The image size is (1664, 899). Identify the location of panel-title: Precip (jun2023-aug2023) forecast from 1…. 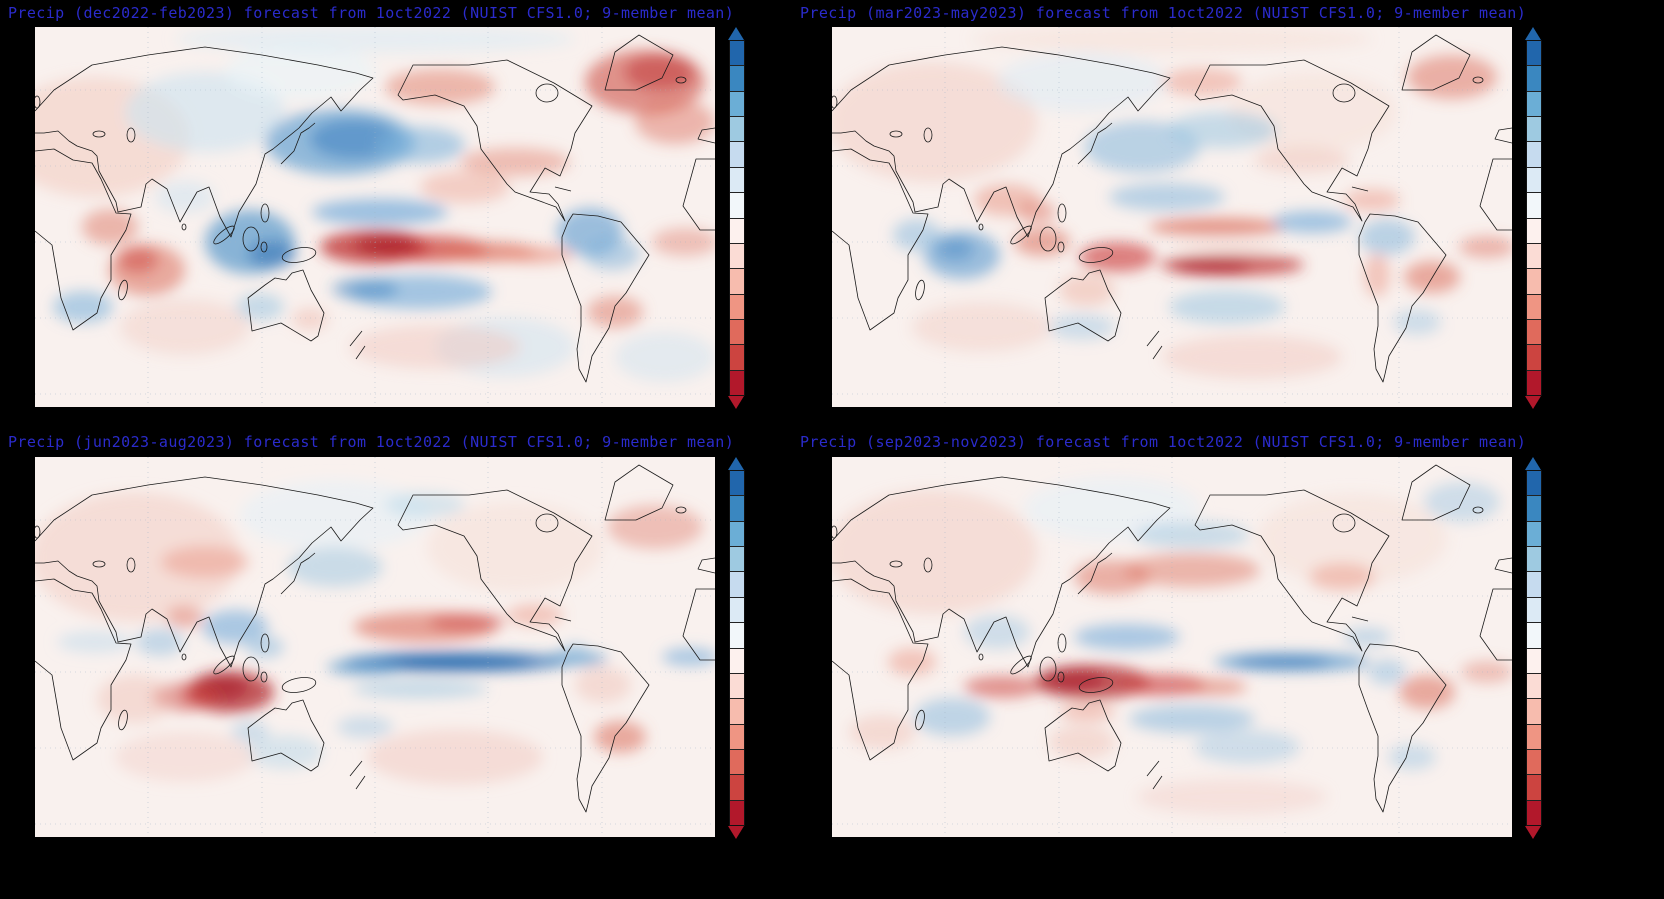
(371, 442).